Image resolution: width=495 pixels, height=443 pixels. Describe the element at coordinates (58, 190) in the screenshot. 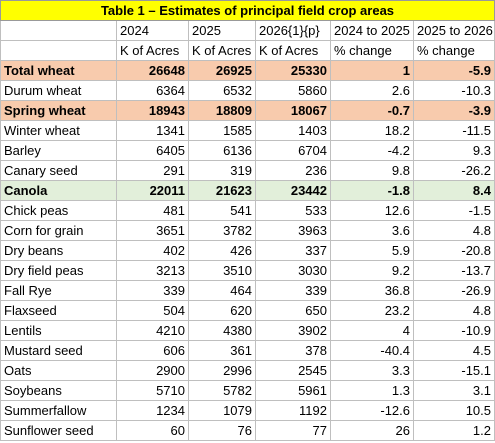

I see `row-label: Canola` at that location.